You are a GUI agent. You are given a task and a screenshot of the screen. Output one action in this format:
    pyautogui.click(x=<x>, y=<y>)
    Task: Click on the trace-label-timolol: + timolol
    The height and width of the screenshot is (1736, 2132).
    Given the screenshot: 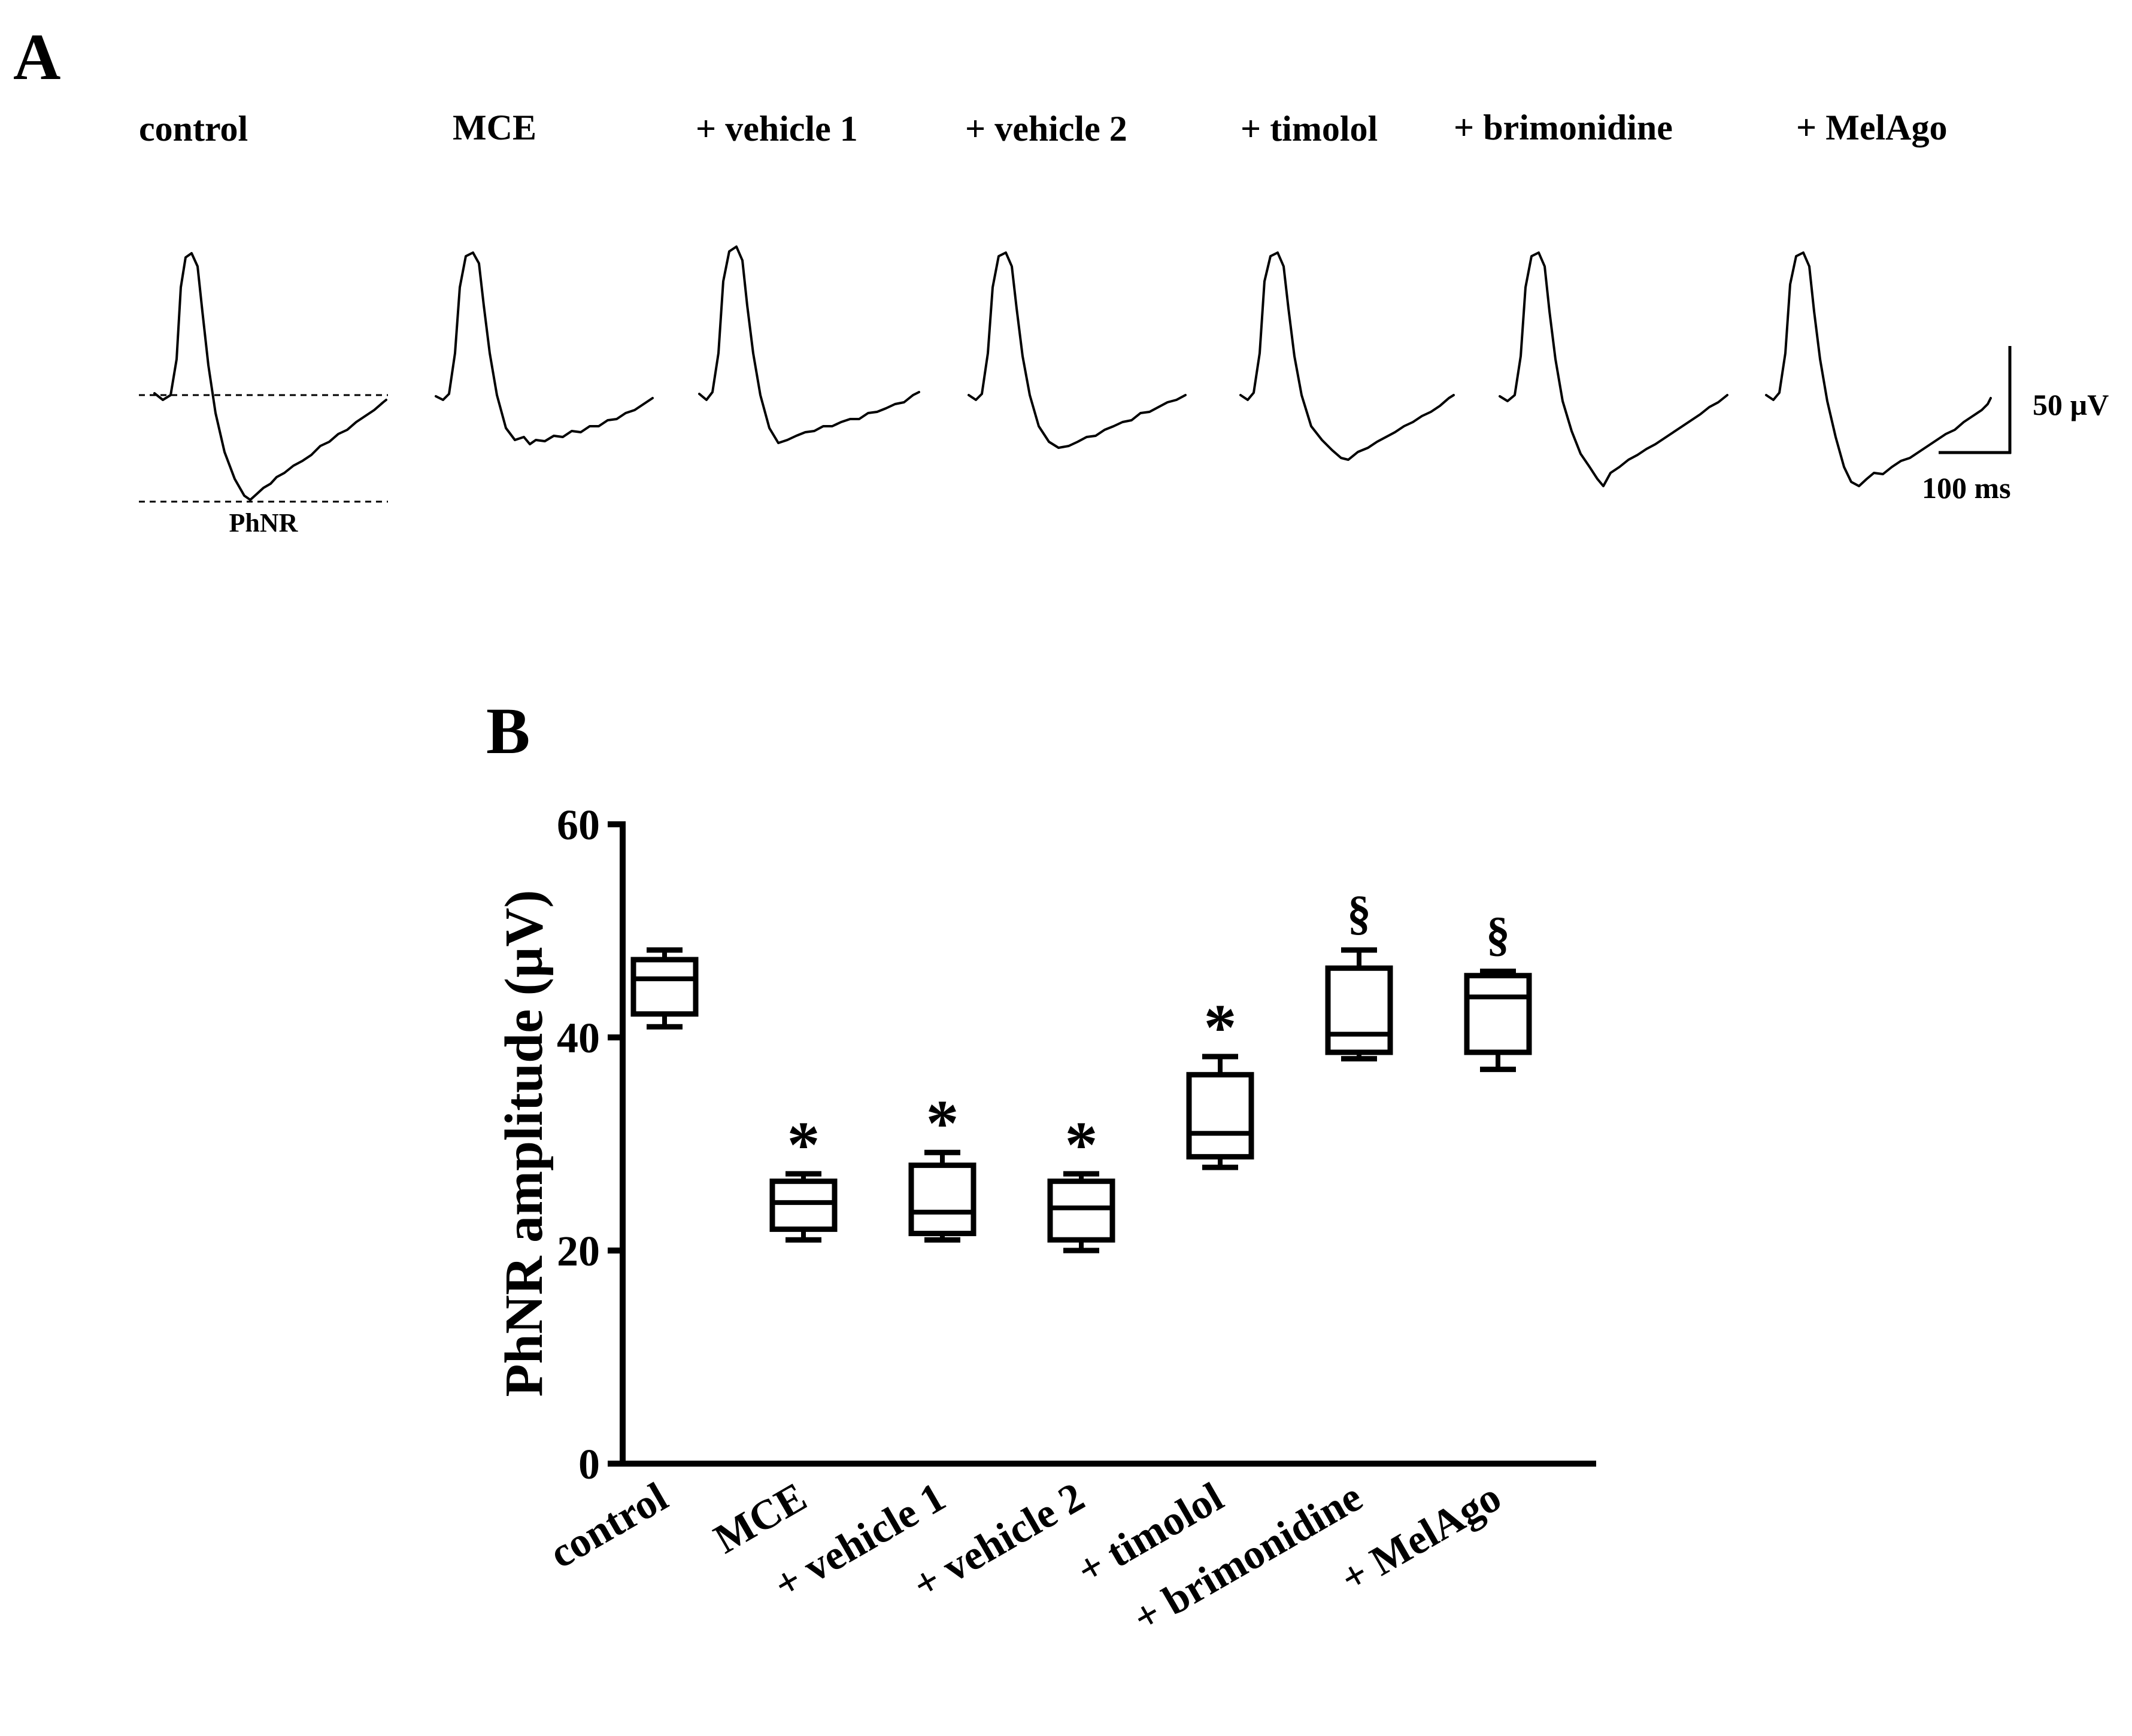 What is the action you would take?
    pyautogui.click(x=1309, y=129)
    